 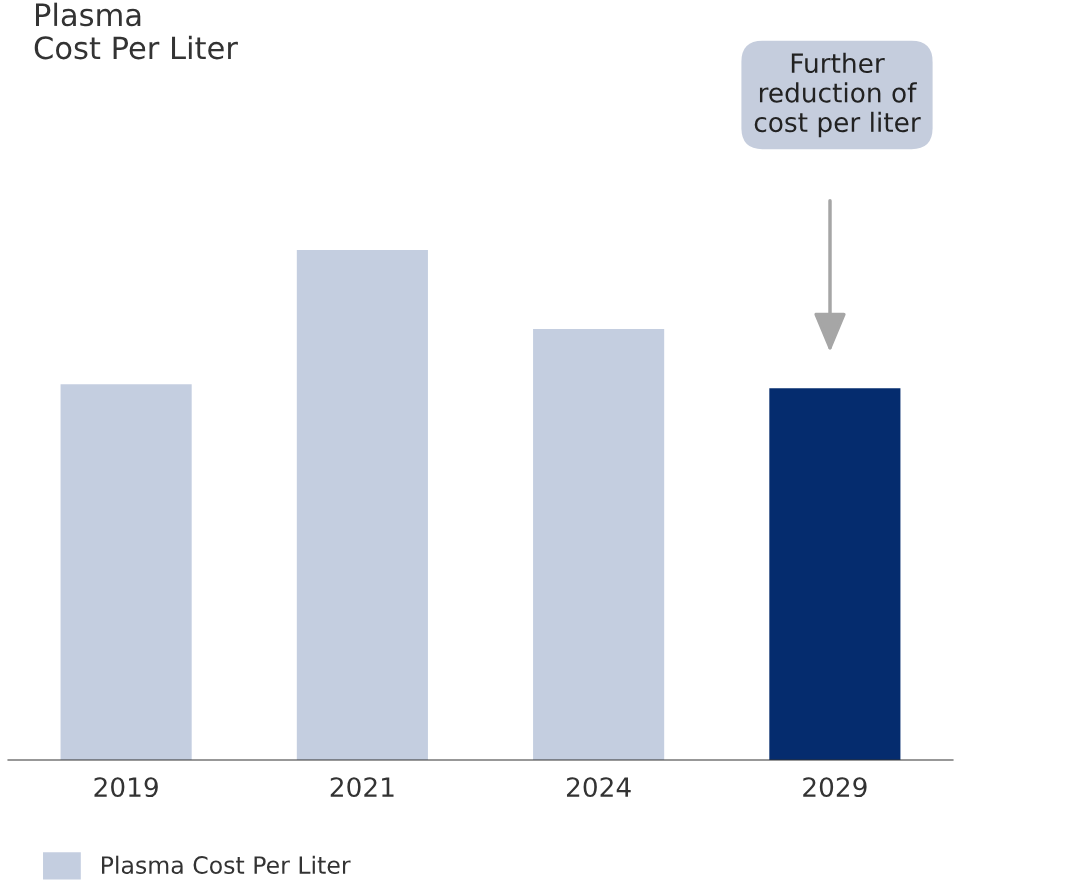 I want to click on x-tick-label: 2029, so click(x=835, y=787).